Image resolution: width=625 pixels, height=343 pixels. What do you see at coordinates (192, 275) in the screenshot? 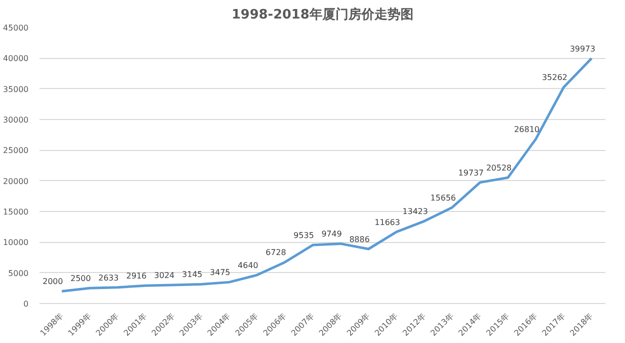
I see `data-label: 3145` at bounding box center [192, 275].